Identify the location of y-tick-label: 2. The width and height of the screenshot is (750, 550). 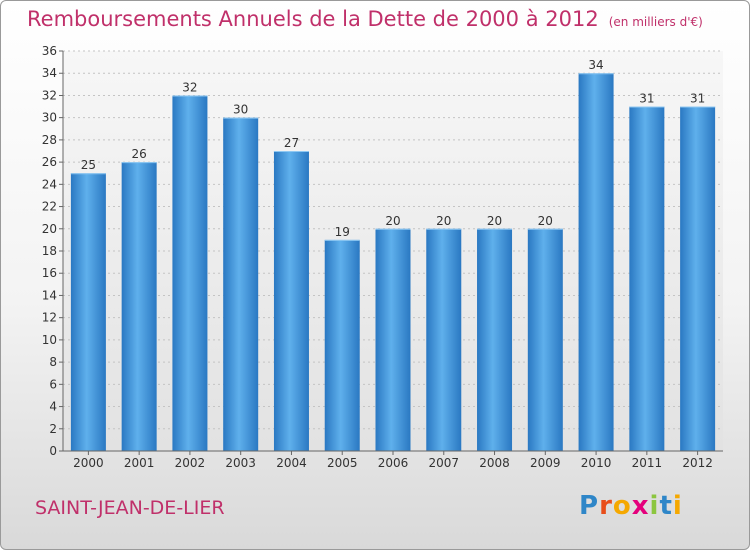
(53, 429).